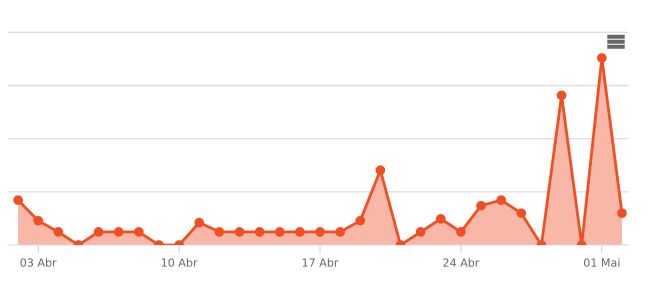 The height and width of the screenshot is (291, 651). I want to click on x-tick-label: 10 Abr, so click(180, 262).